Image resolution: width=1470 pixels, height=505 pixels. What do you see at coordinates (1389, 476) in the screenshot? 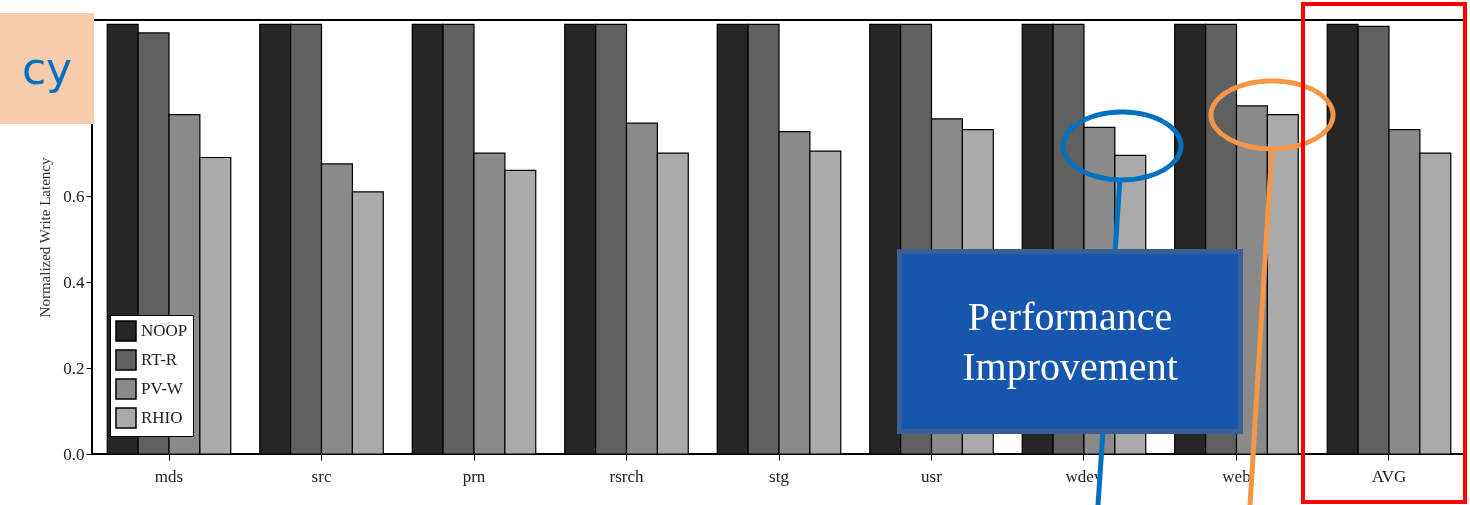
I see `x-tick-label: AVG` at bounding box center [1389, 476].